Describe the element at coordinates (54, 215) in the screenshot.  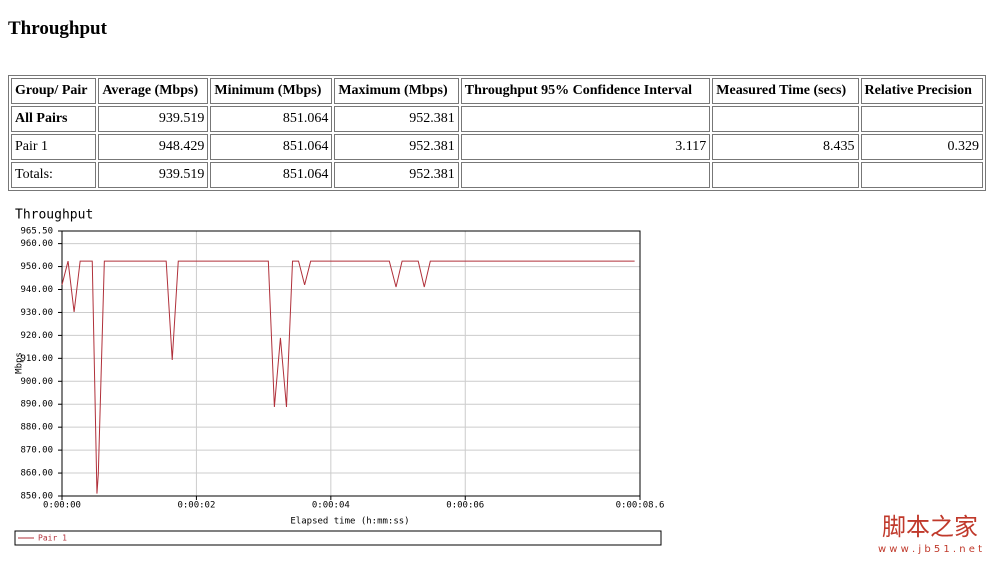
I see `chart-title: Throughput` at that location.